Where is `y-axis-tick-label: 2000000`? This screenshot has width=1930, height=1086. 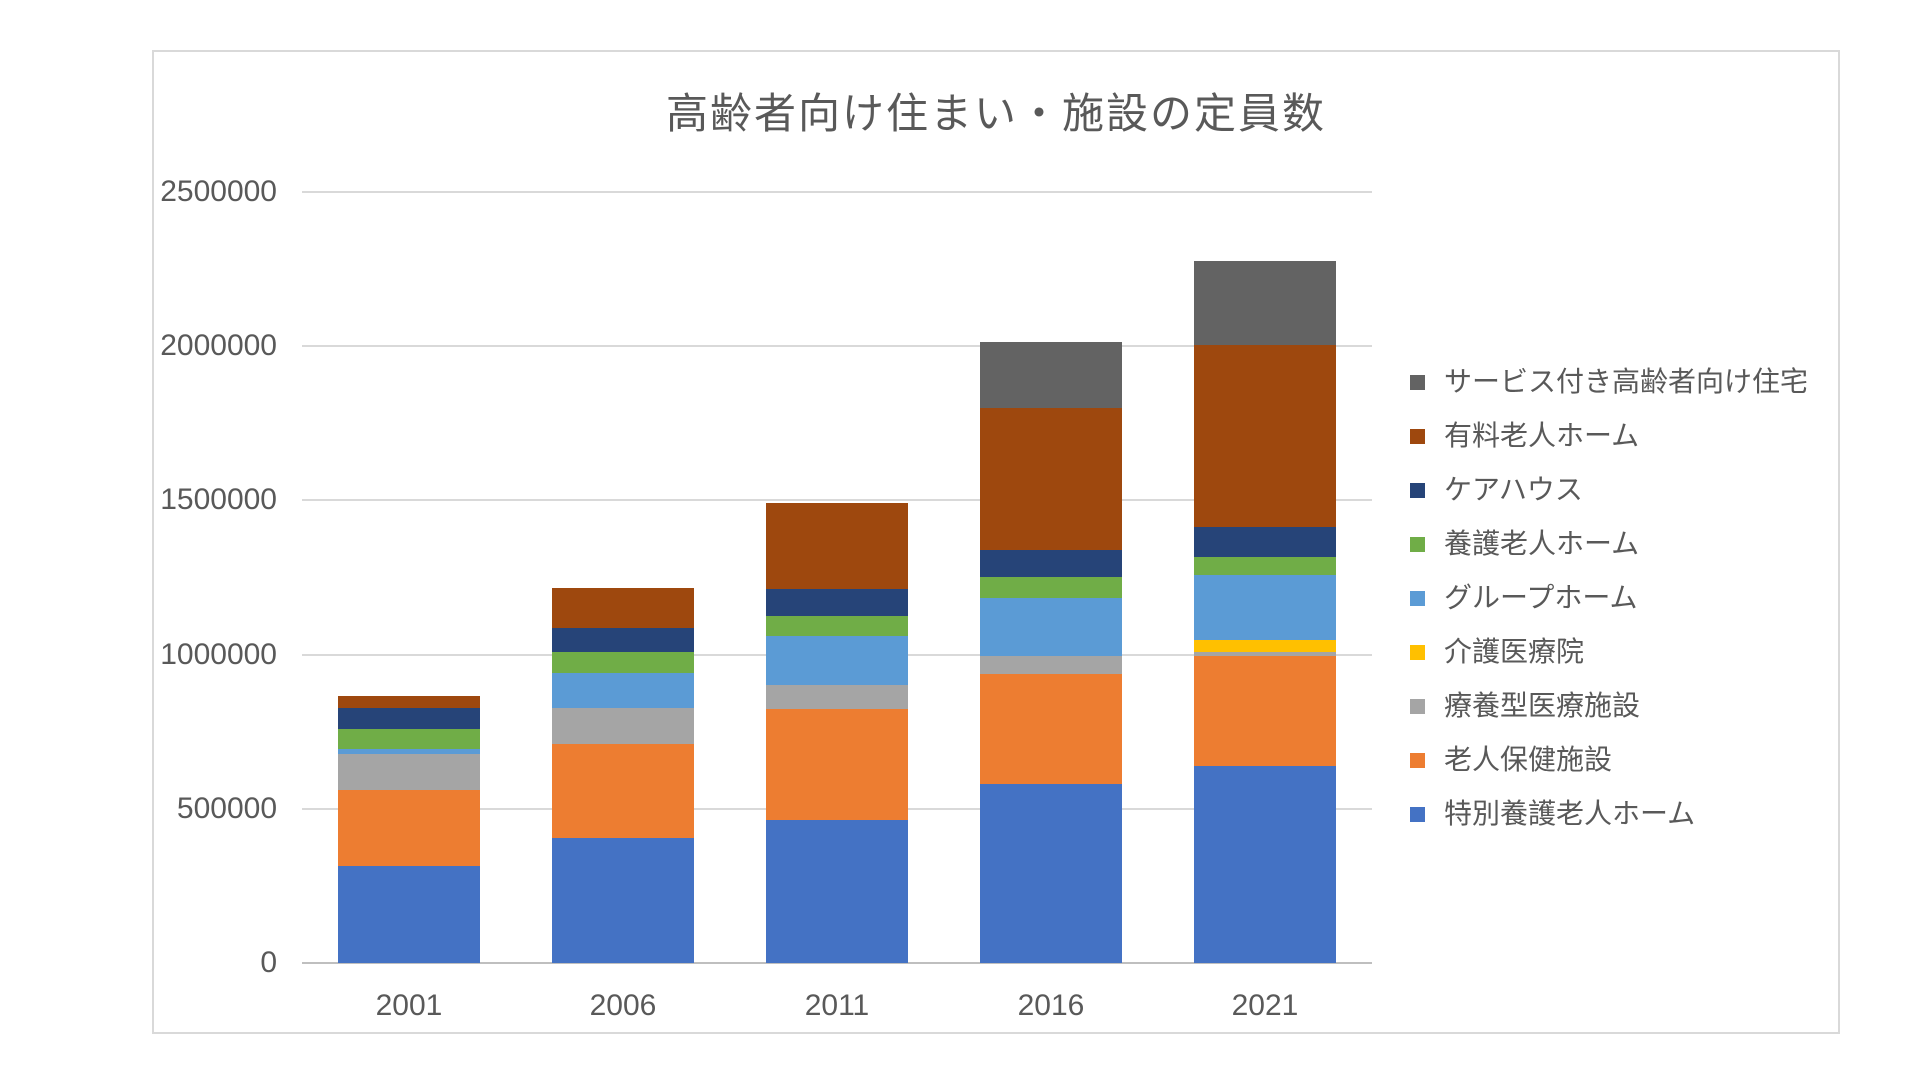 y-axis-tick-label: 2000000 is located at coordinates (218, 346).